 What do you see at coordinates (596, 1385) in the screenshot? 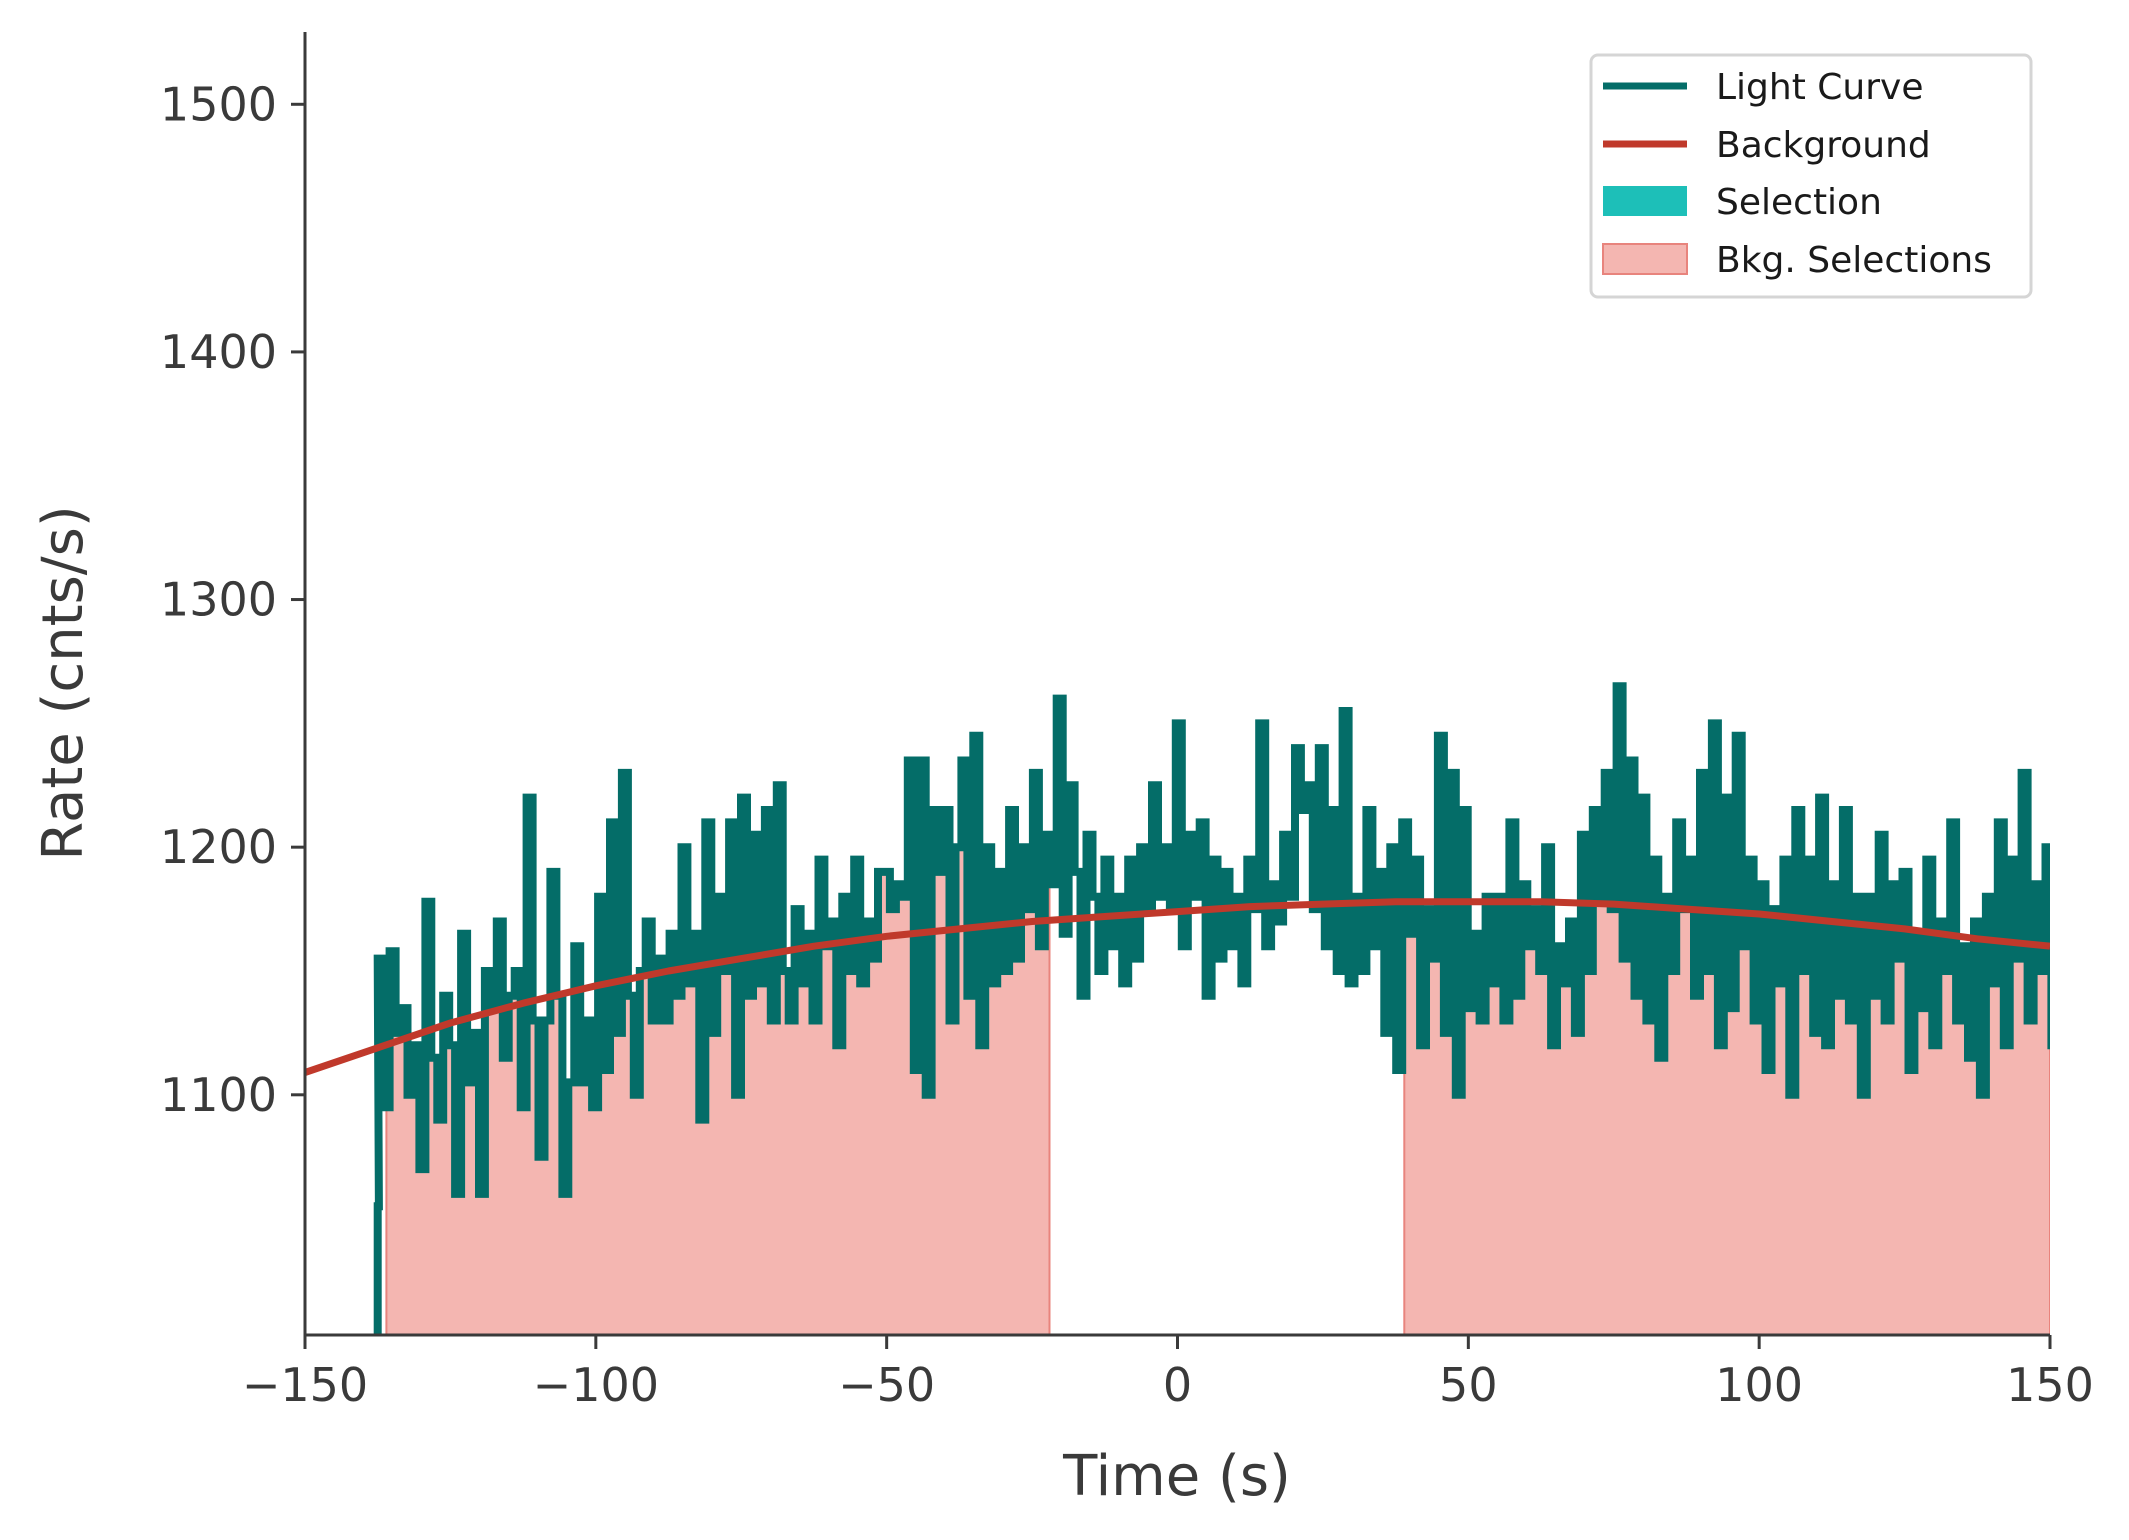
I see `x-tick-label: −100` at bounding box center [596, 1385].